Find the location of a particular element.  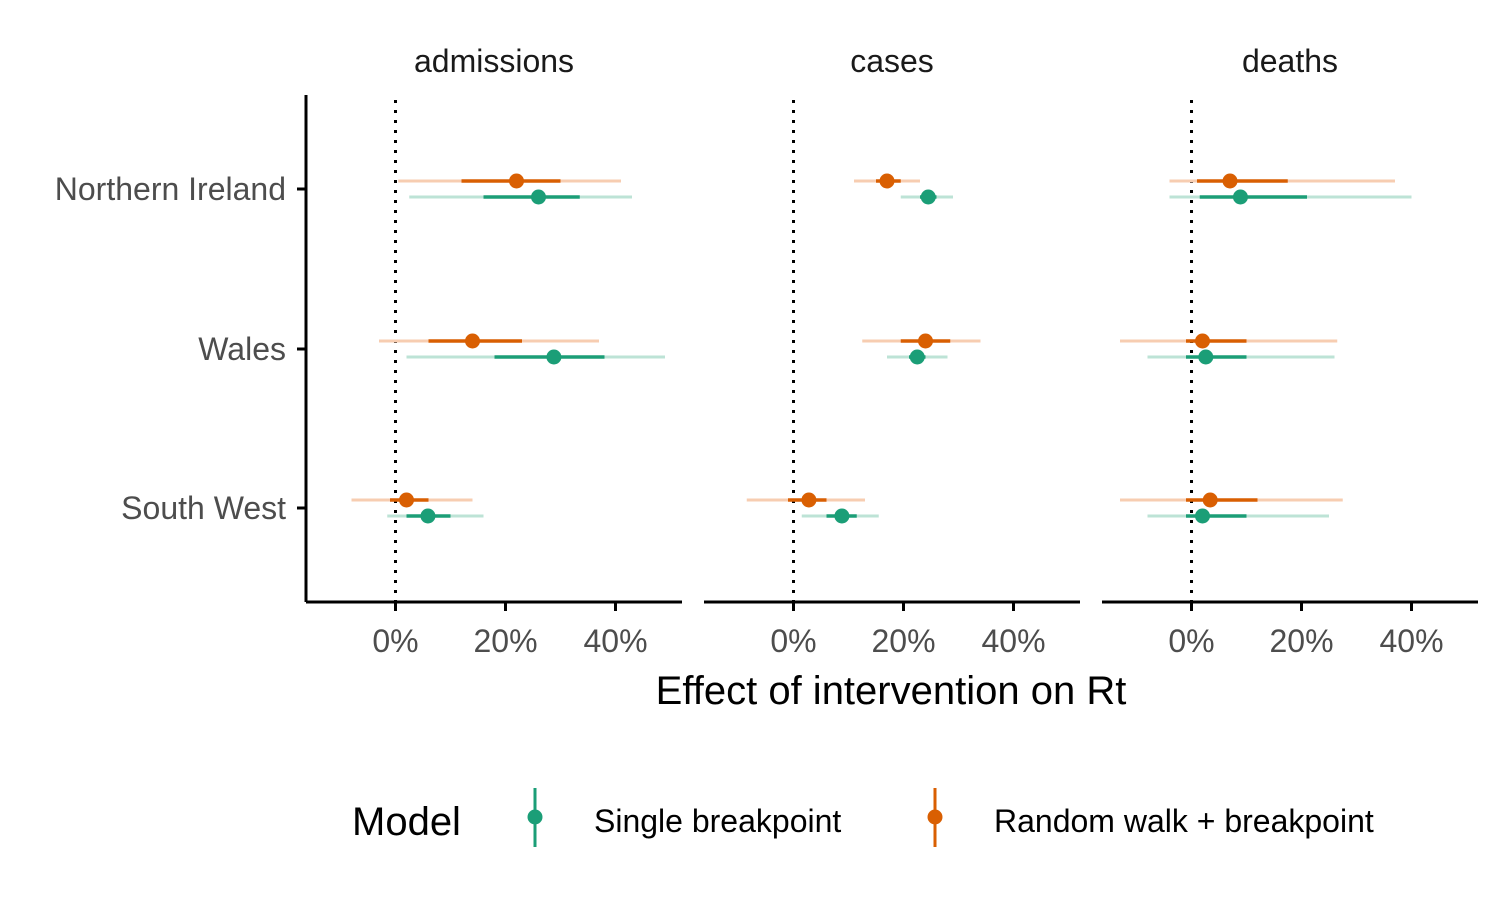

x-tick-label-admissions-20: 20% is located at coordinates (505, 641).